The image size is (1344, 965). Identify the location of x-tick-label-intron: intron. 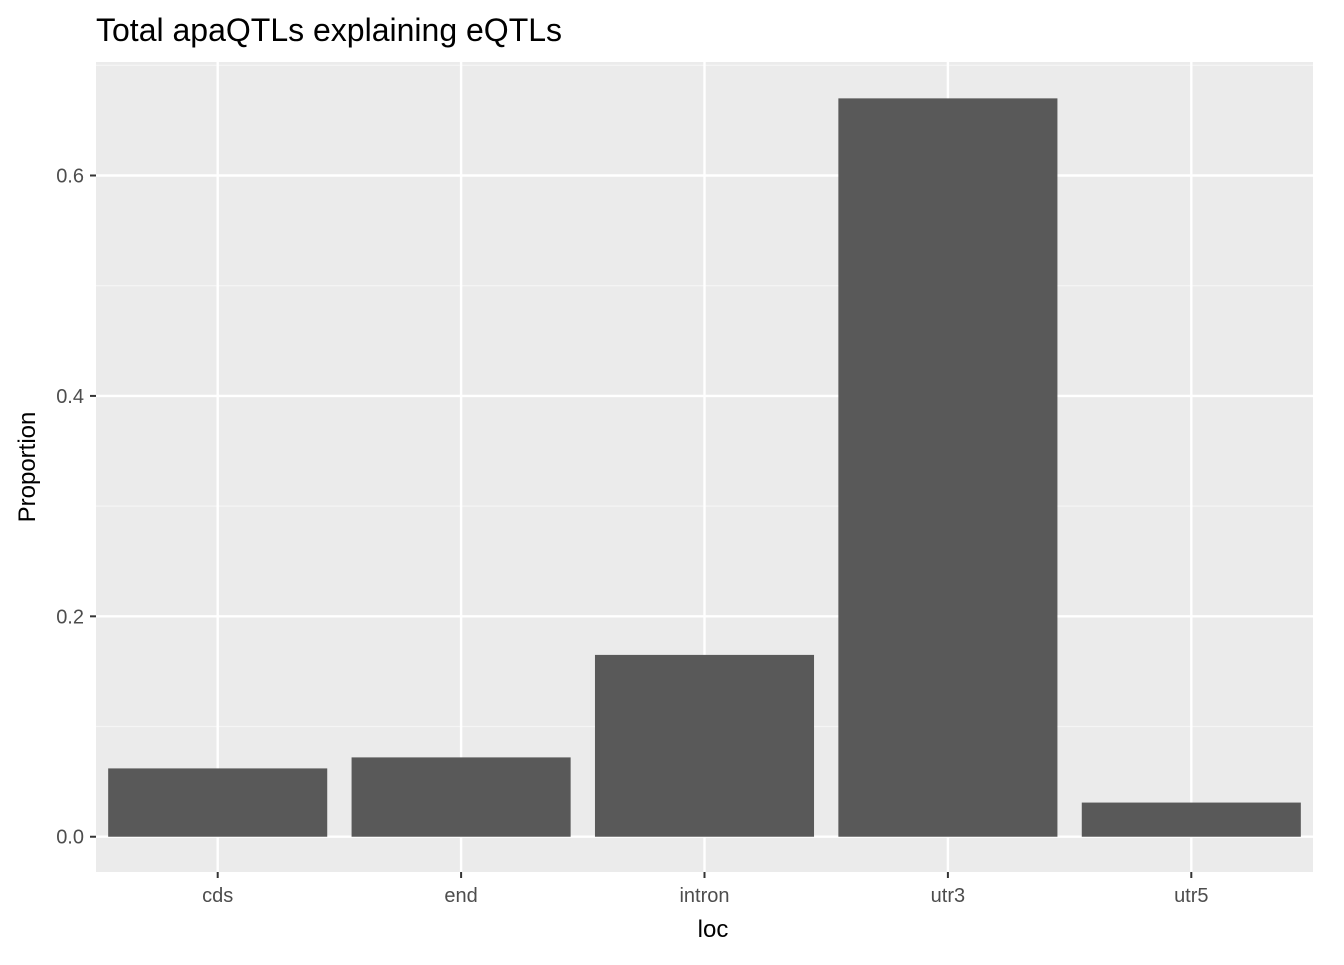
(704, 896).